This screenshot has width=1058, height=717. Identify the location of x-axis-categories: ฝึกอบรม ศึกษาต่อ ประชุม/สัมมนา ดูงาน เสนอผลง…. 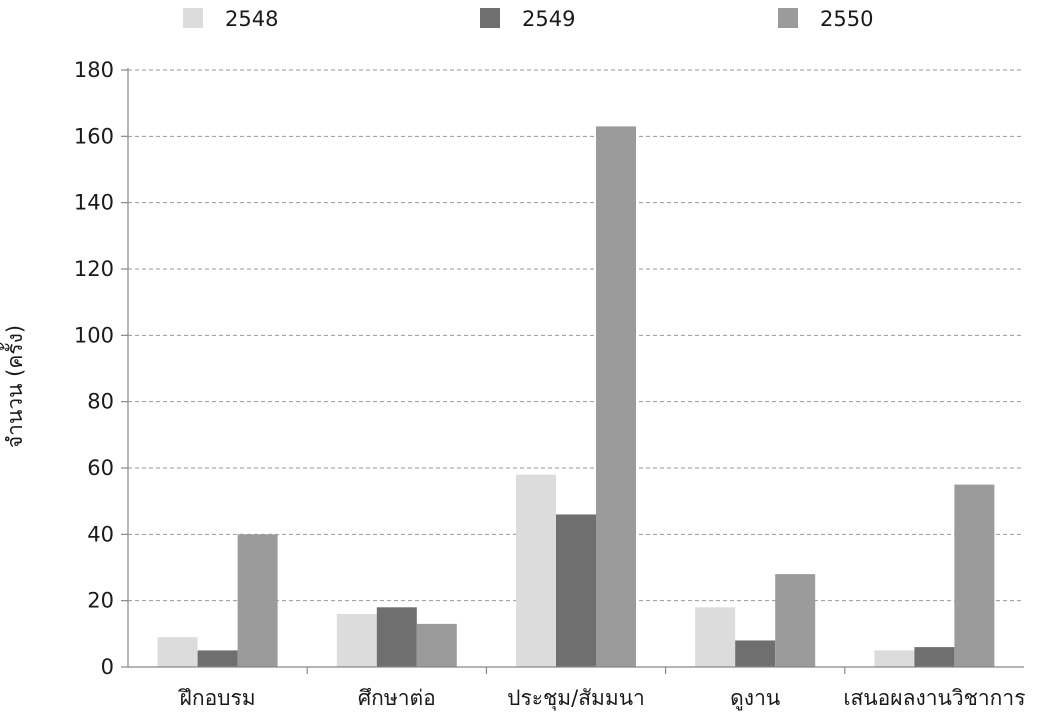
(601, 689).